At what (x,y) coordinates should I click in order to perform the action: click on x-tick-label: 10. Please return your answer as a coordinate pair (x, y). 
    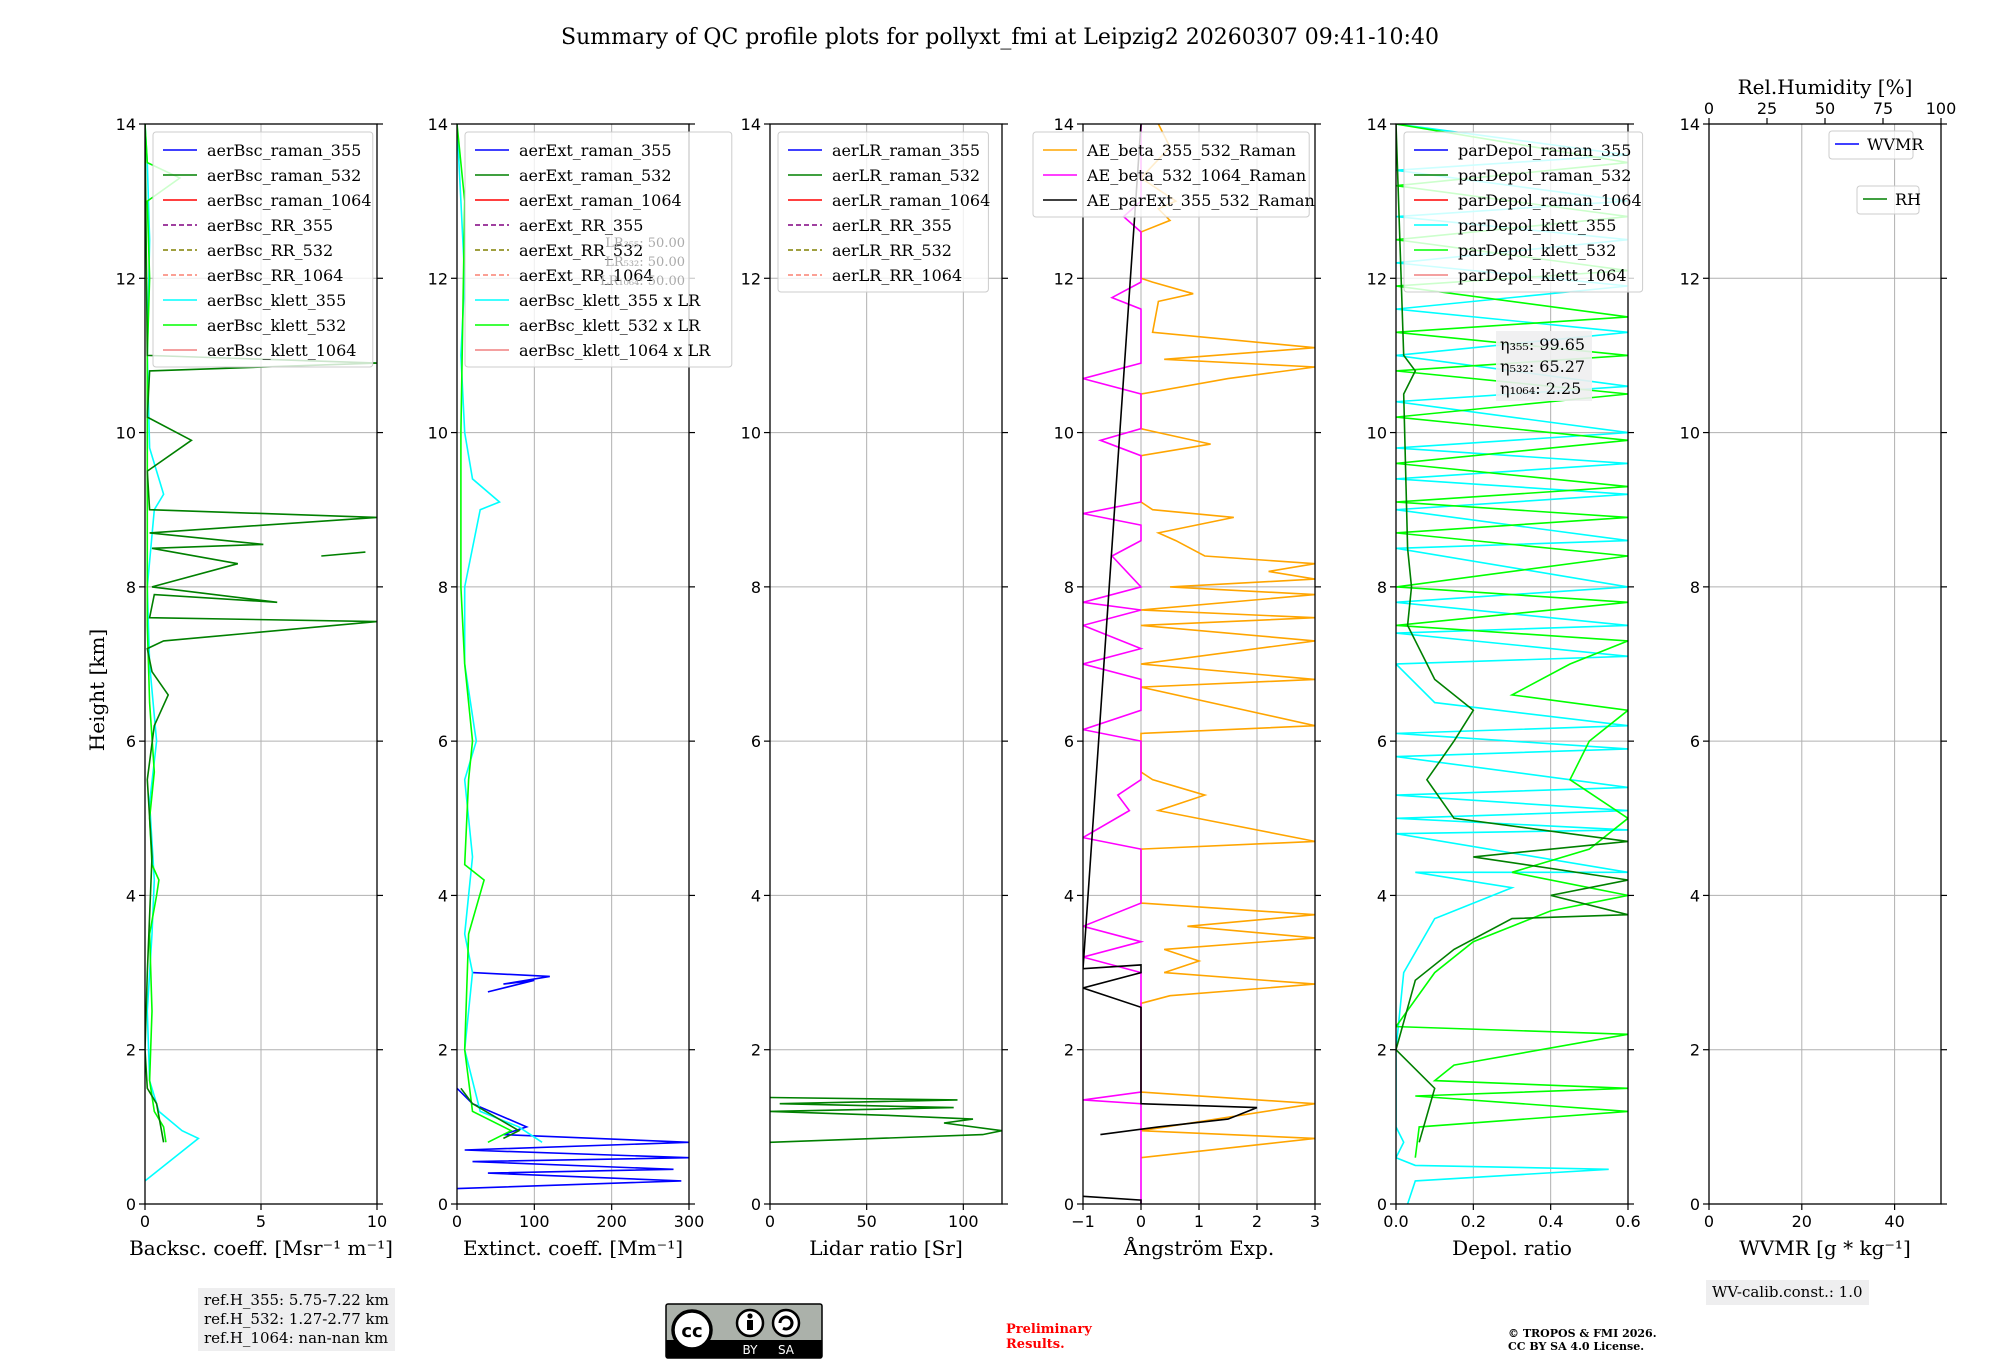
    Looking at the image, I should click on (377, 1221).